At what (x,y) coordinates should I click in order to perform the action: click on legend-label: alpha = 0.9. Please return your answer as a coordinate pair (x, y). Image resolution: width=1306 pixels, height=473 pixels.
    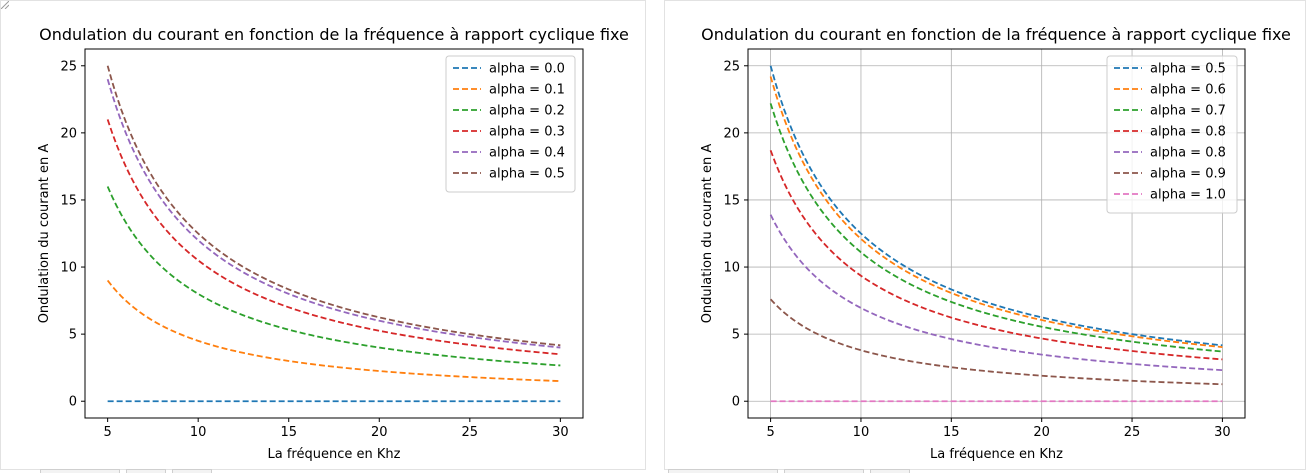
    Looking at the image, I should click on (1188, 174).